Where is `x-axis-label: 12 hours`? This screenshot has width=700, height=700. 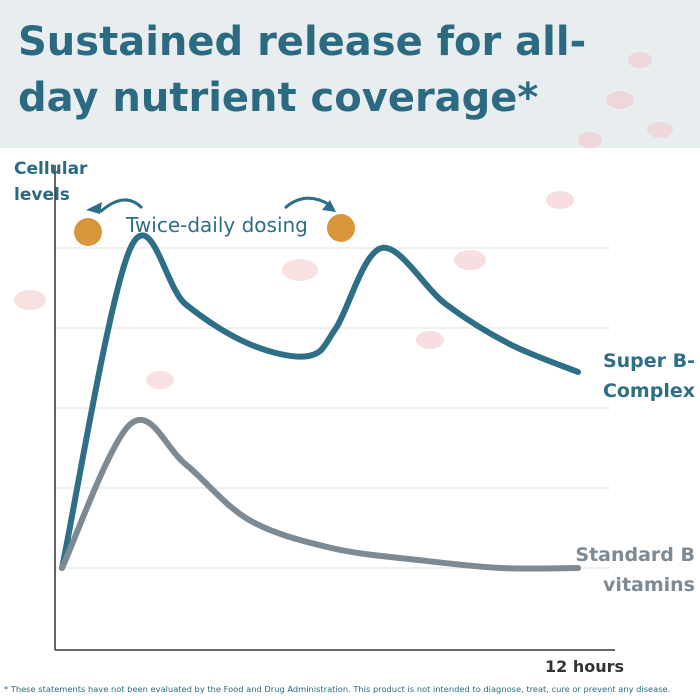
x-axis-label: 12 hours is located at coordinates (584, 666).